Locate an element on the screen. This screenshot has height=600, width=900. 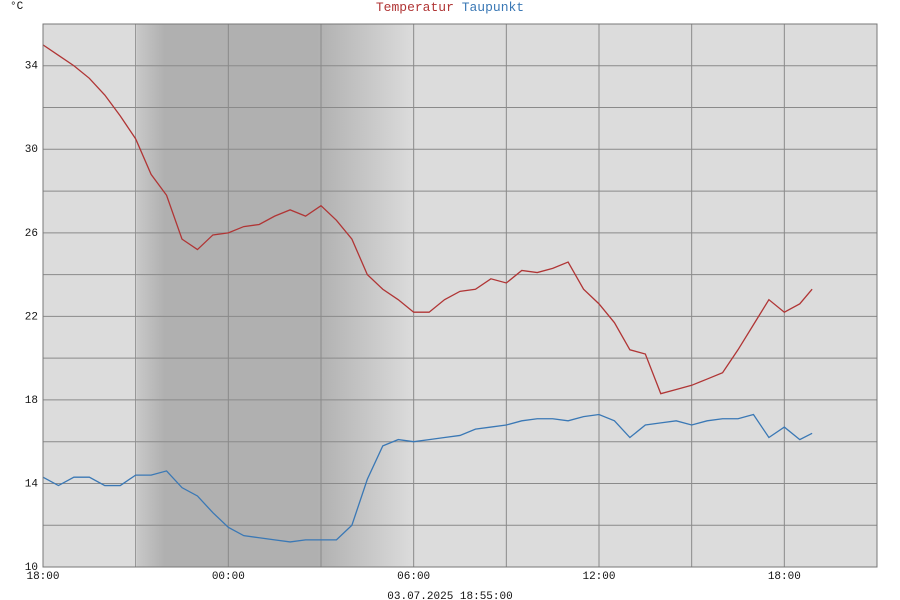
y-tick-label: 30 is located at coordinates (31, 150).